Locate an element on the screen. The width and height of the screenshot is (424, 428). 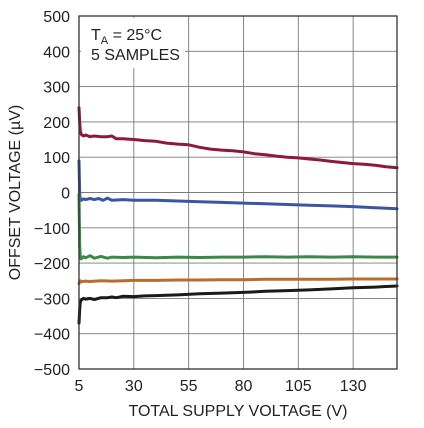
annotation-box: TA = 25°C 5 SAMPLES is located at coordinates (133, 43).